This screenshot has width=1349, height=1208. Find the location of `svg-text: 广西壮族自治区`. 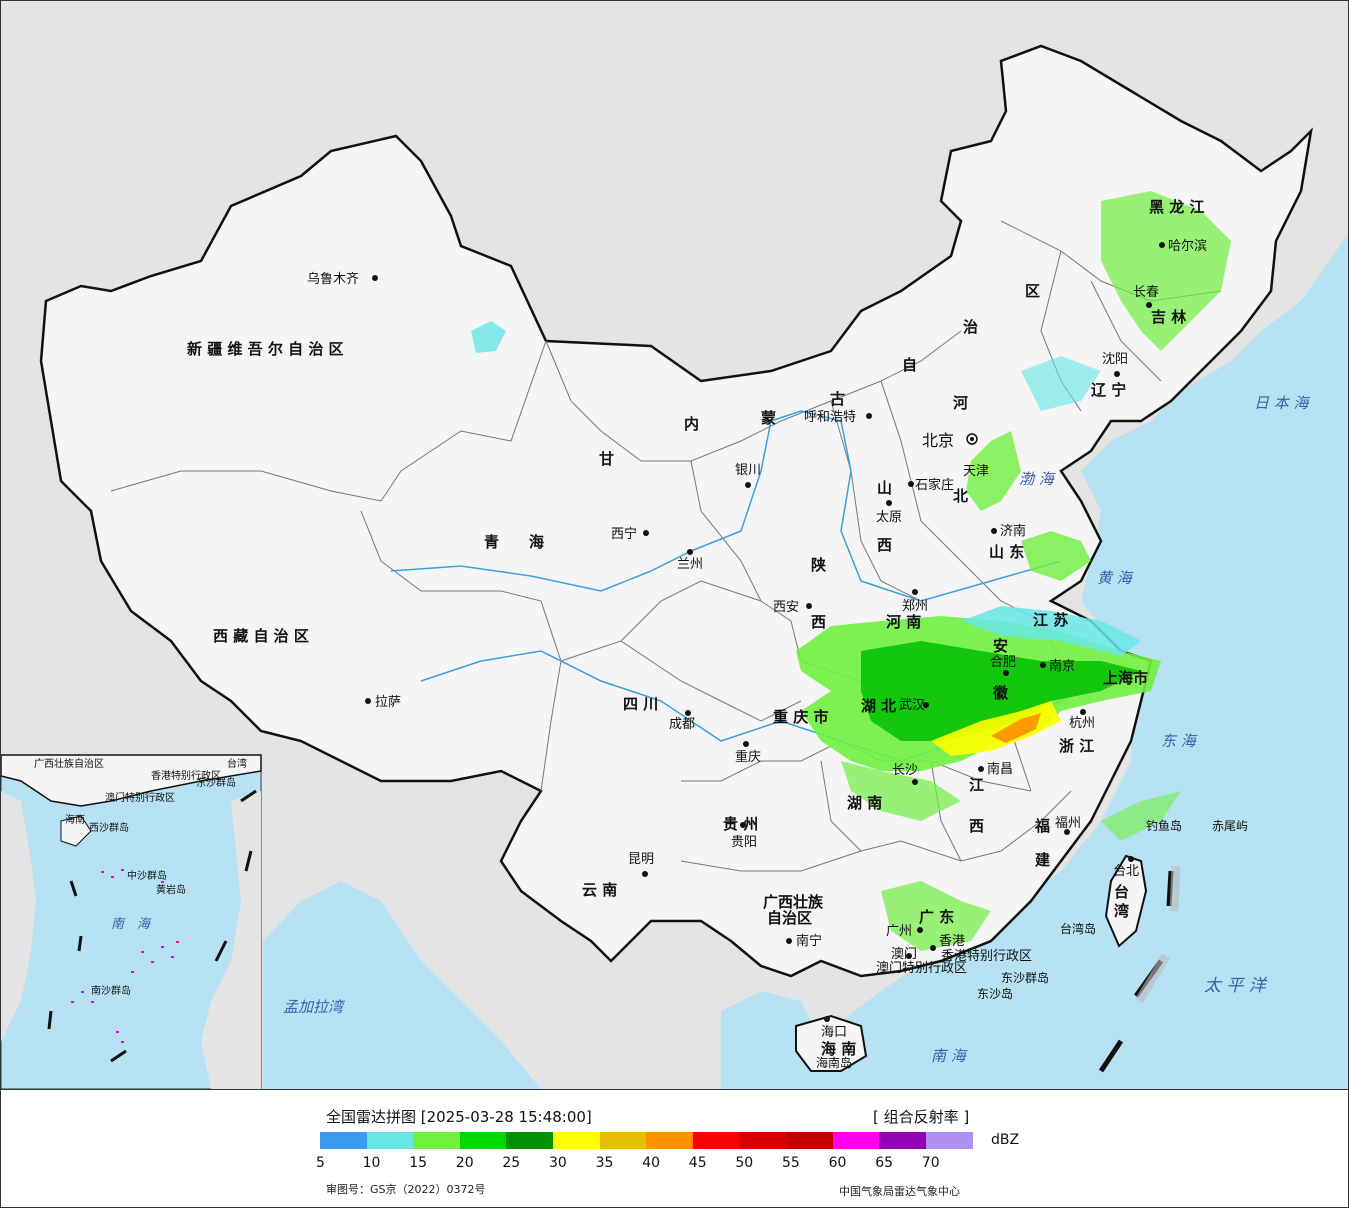

svg-text: 广西壮族自治区 is located at coordinates (69, 763).